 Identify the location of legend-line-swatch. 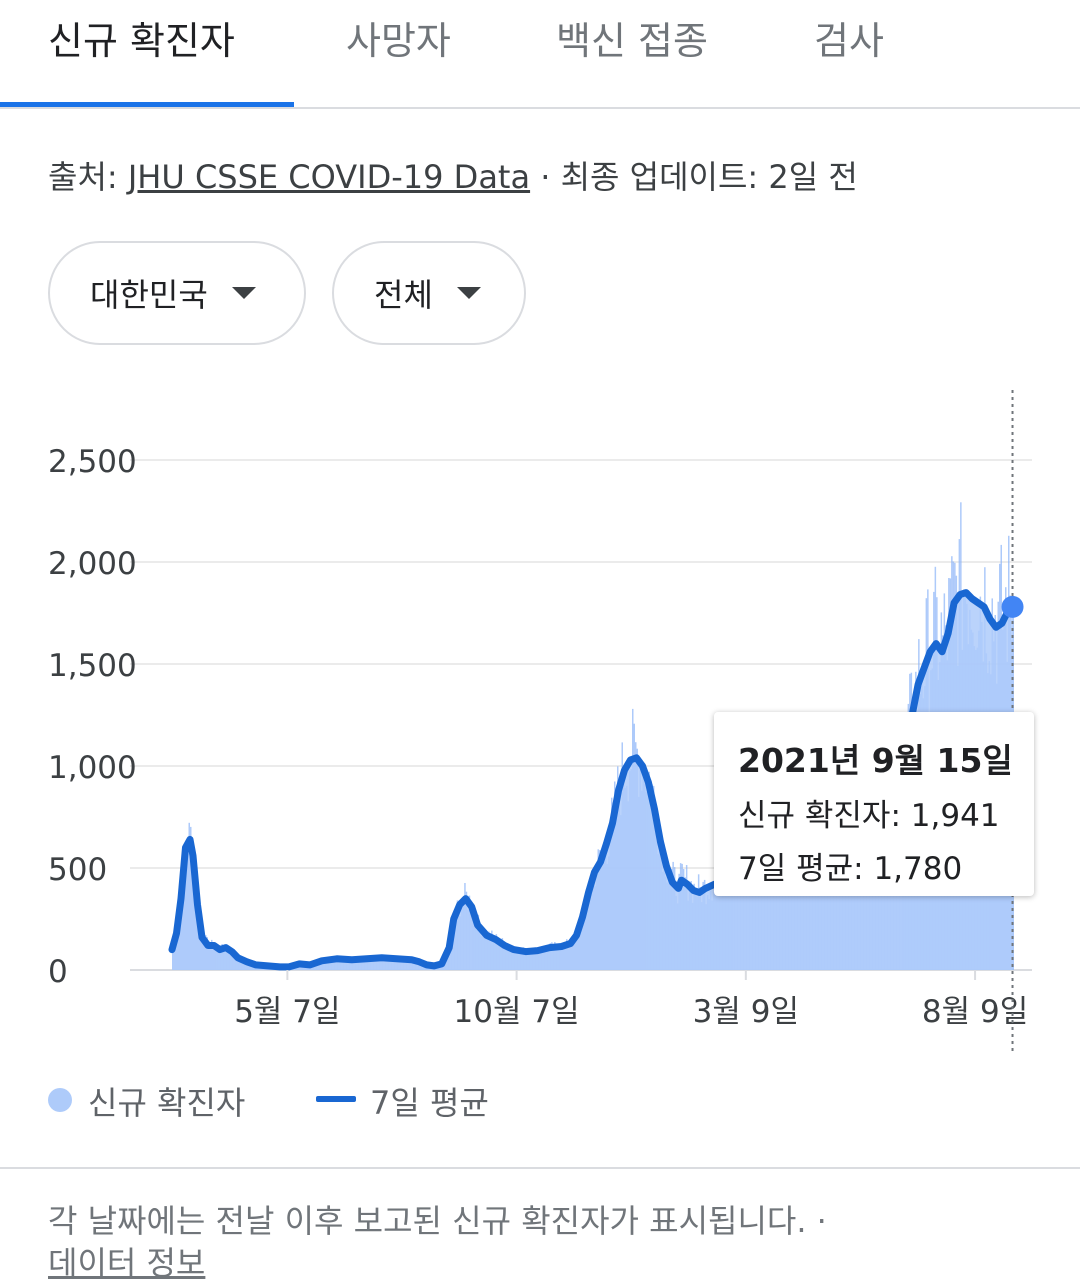
(336, 1099).